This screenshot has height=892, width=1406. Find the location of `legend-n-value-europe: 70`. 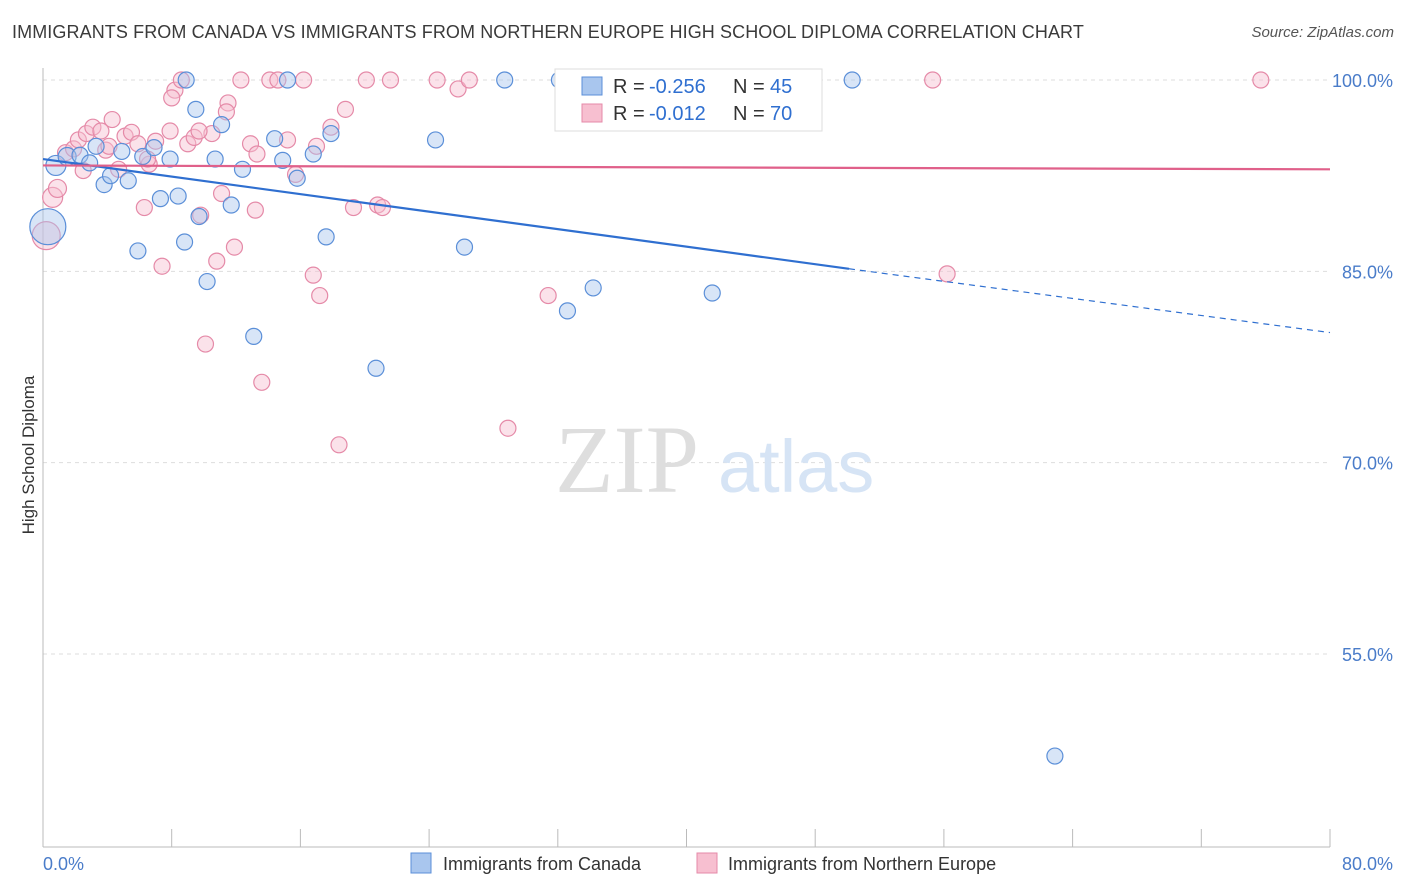

legend-n-value-europe: 70 is located at coordinates (781, 114).